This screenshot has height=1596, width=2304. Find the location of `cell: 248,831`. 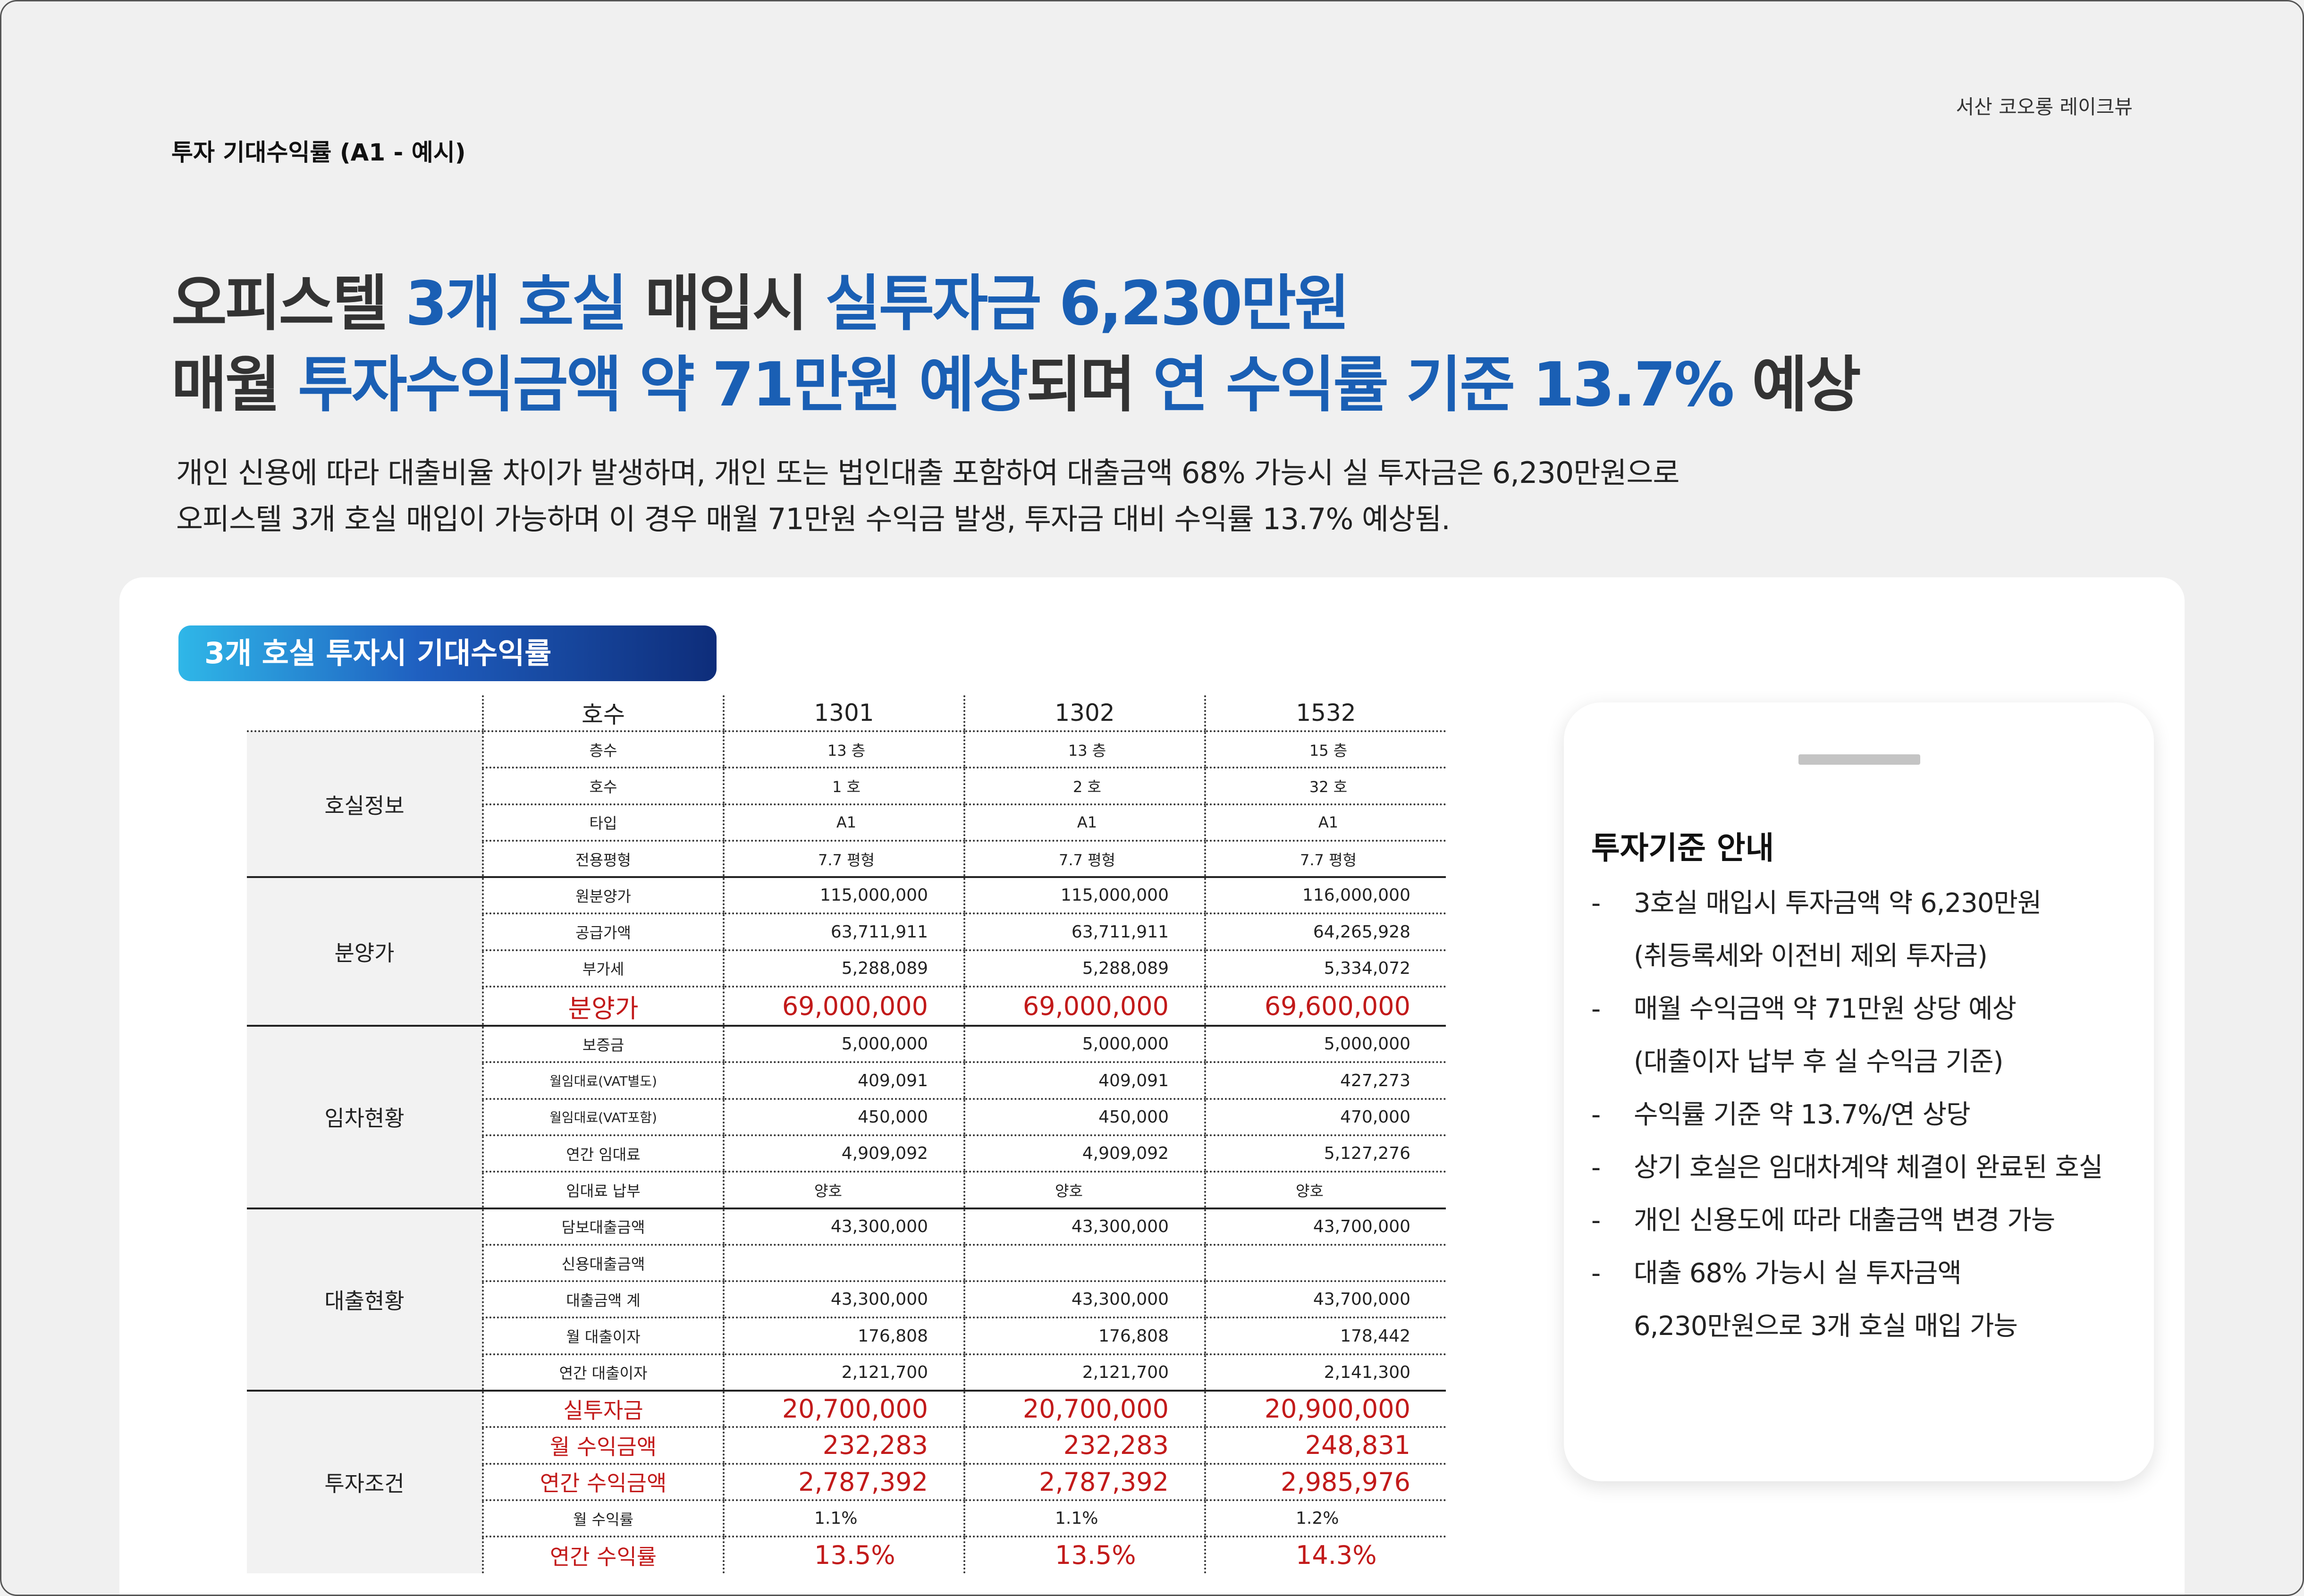

cell: 248,831 is located at coordinates (1325, 1446).